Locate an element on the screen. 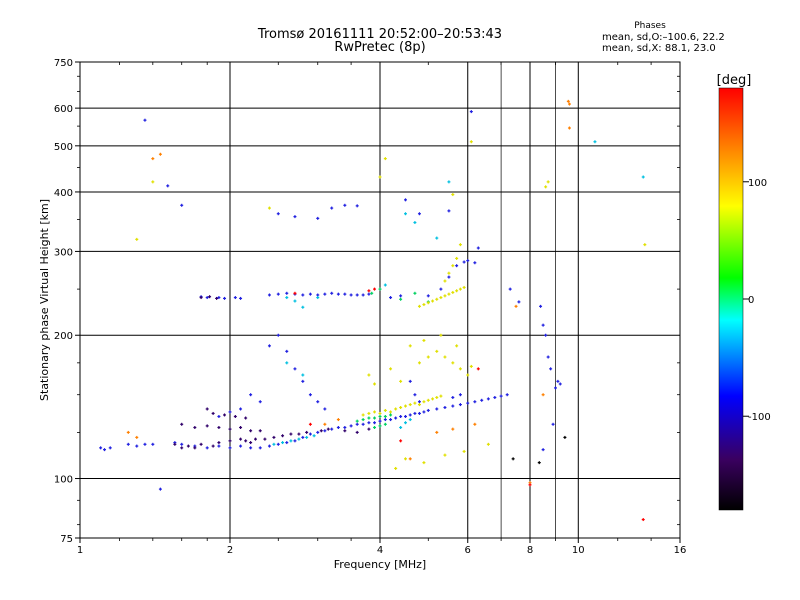  y-tick-label: 400 is located at coordinates (63, 193).